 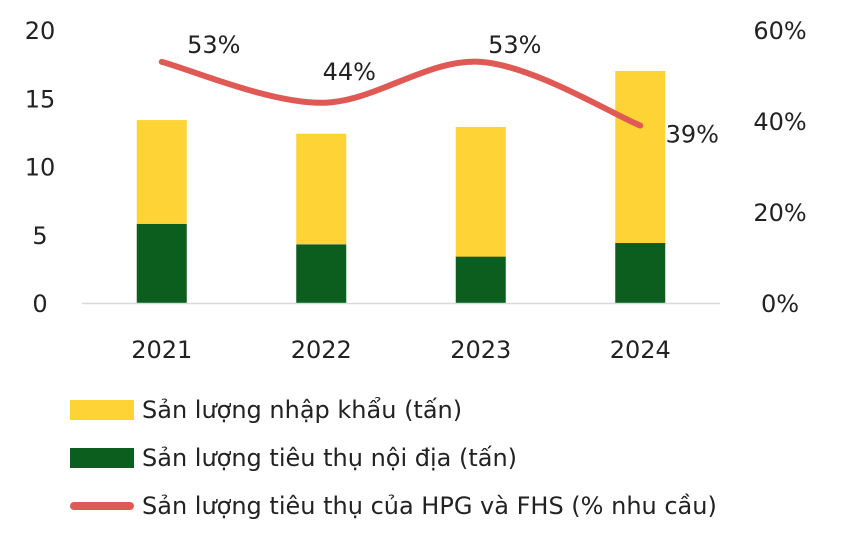 What do you see at coordinates (40, 99) in the screenshot?
I see `y-left-tick-label: 15` at bounding box center [40, 99].